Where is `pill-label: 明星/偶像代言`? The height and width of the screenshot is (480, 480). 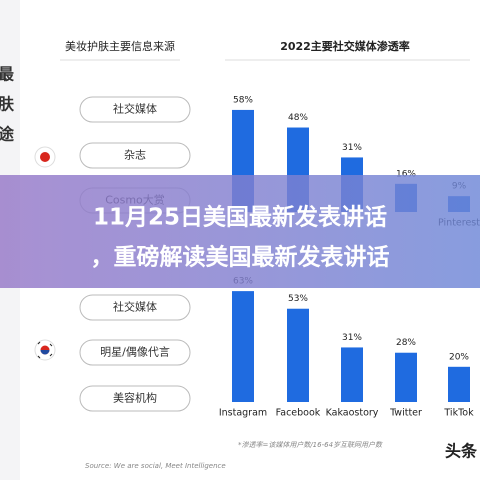 pill-label: 明星/偶像代言 is located at coordinates (135, 352).